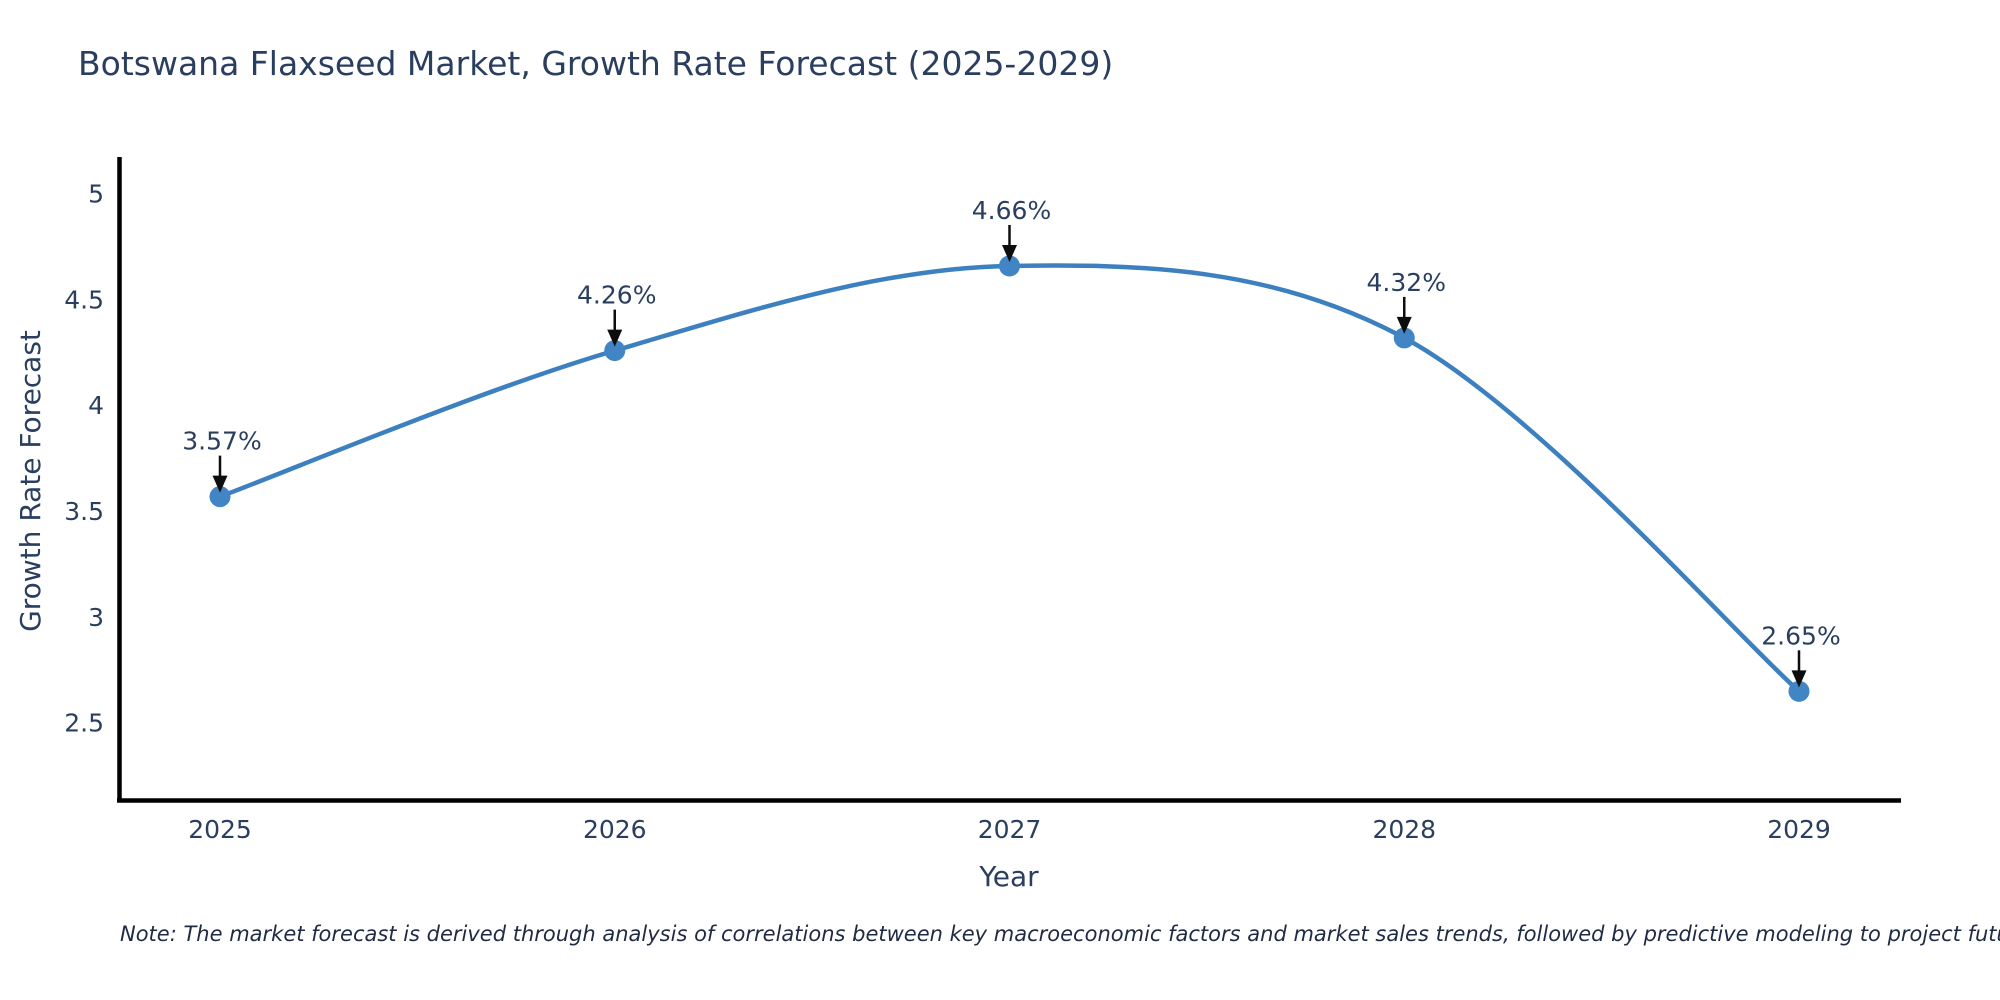 The image size is (2000, 1000). I want to click on y-axis-ticks: 5 4.5 4 3.5 3 2.5, so click(84, 459).